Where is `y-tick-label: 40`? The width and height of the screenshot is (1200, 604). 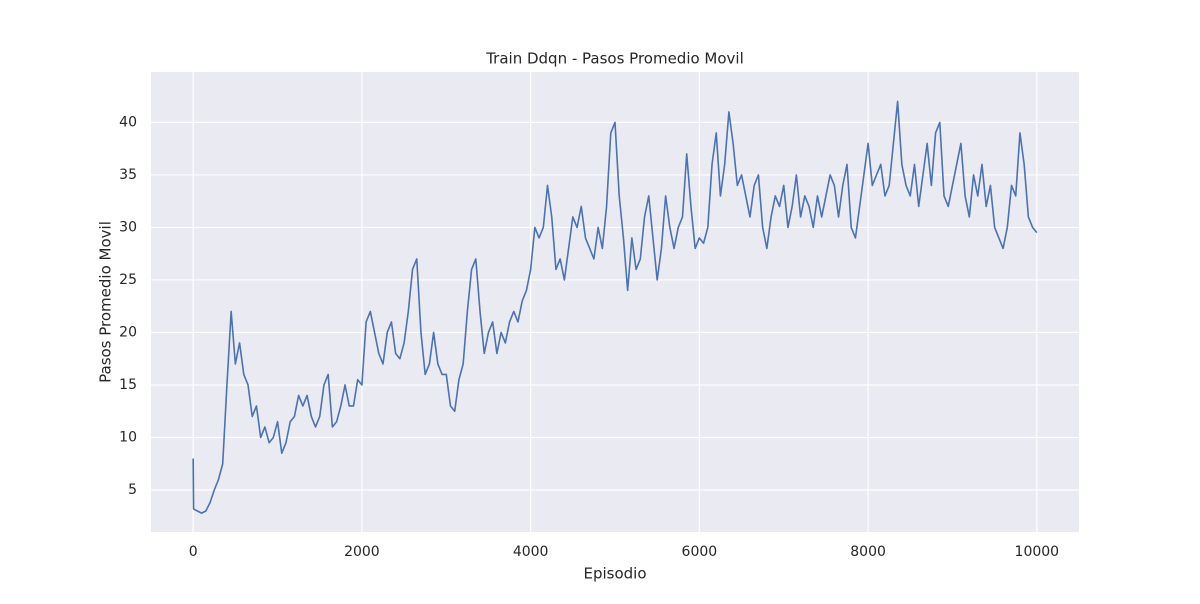 y-tick-label: 40 is located at coordinates (128, 122).